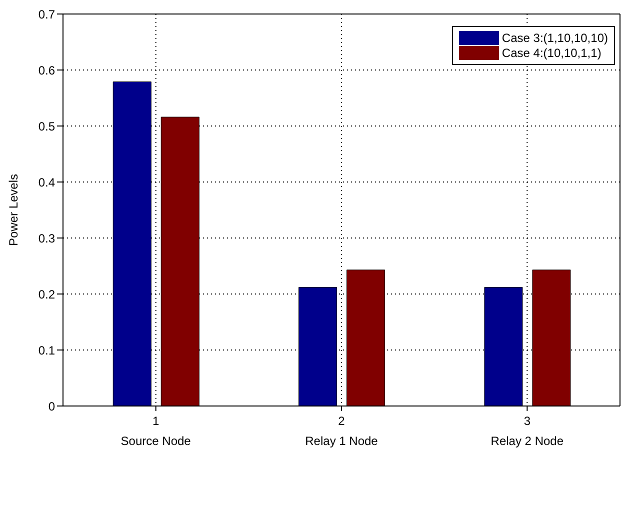 The image size is (629, 508). Describe the element at coordinates (13, 210) in the screenshot. I see `y-axis-title: Power Levels` at that location.